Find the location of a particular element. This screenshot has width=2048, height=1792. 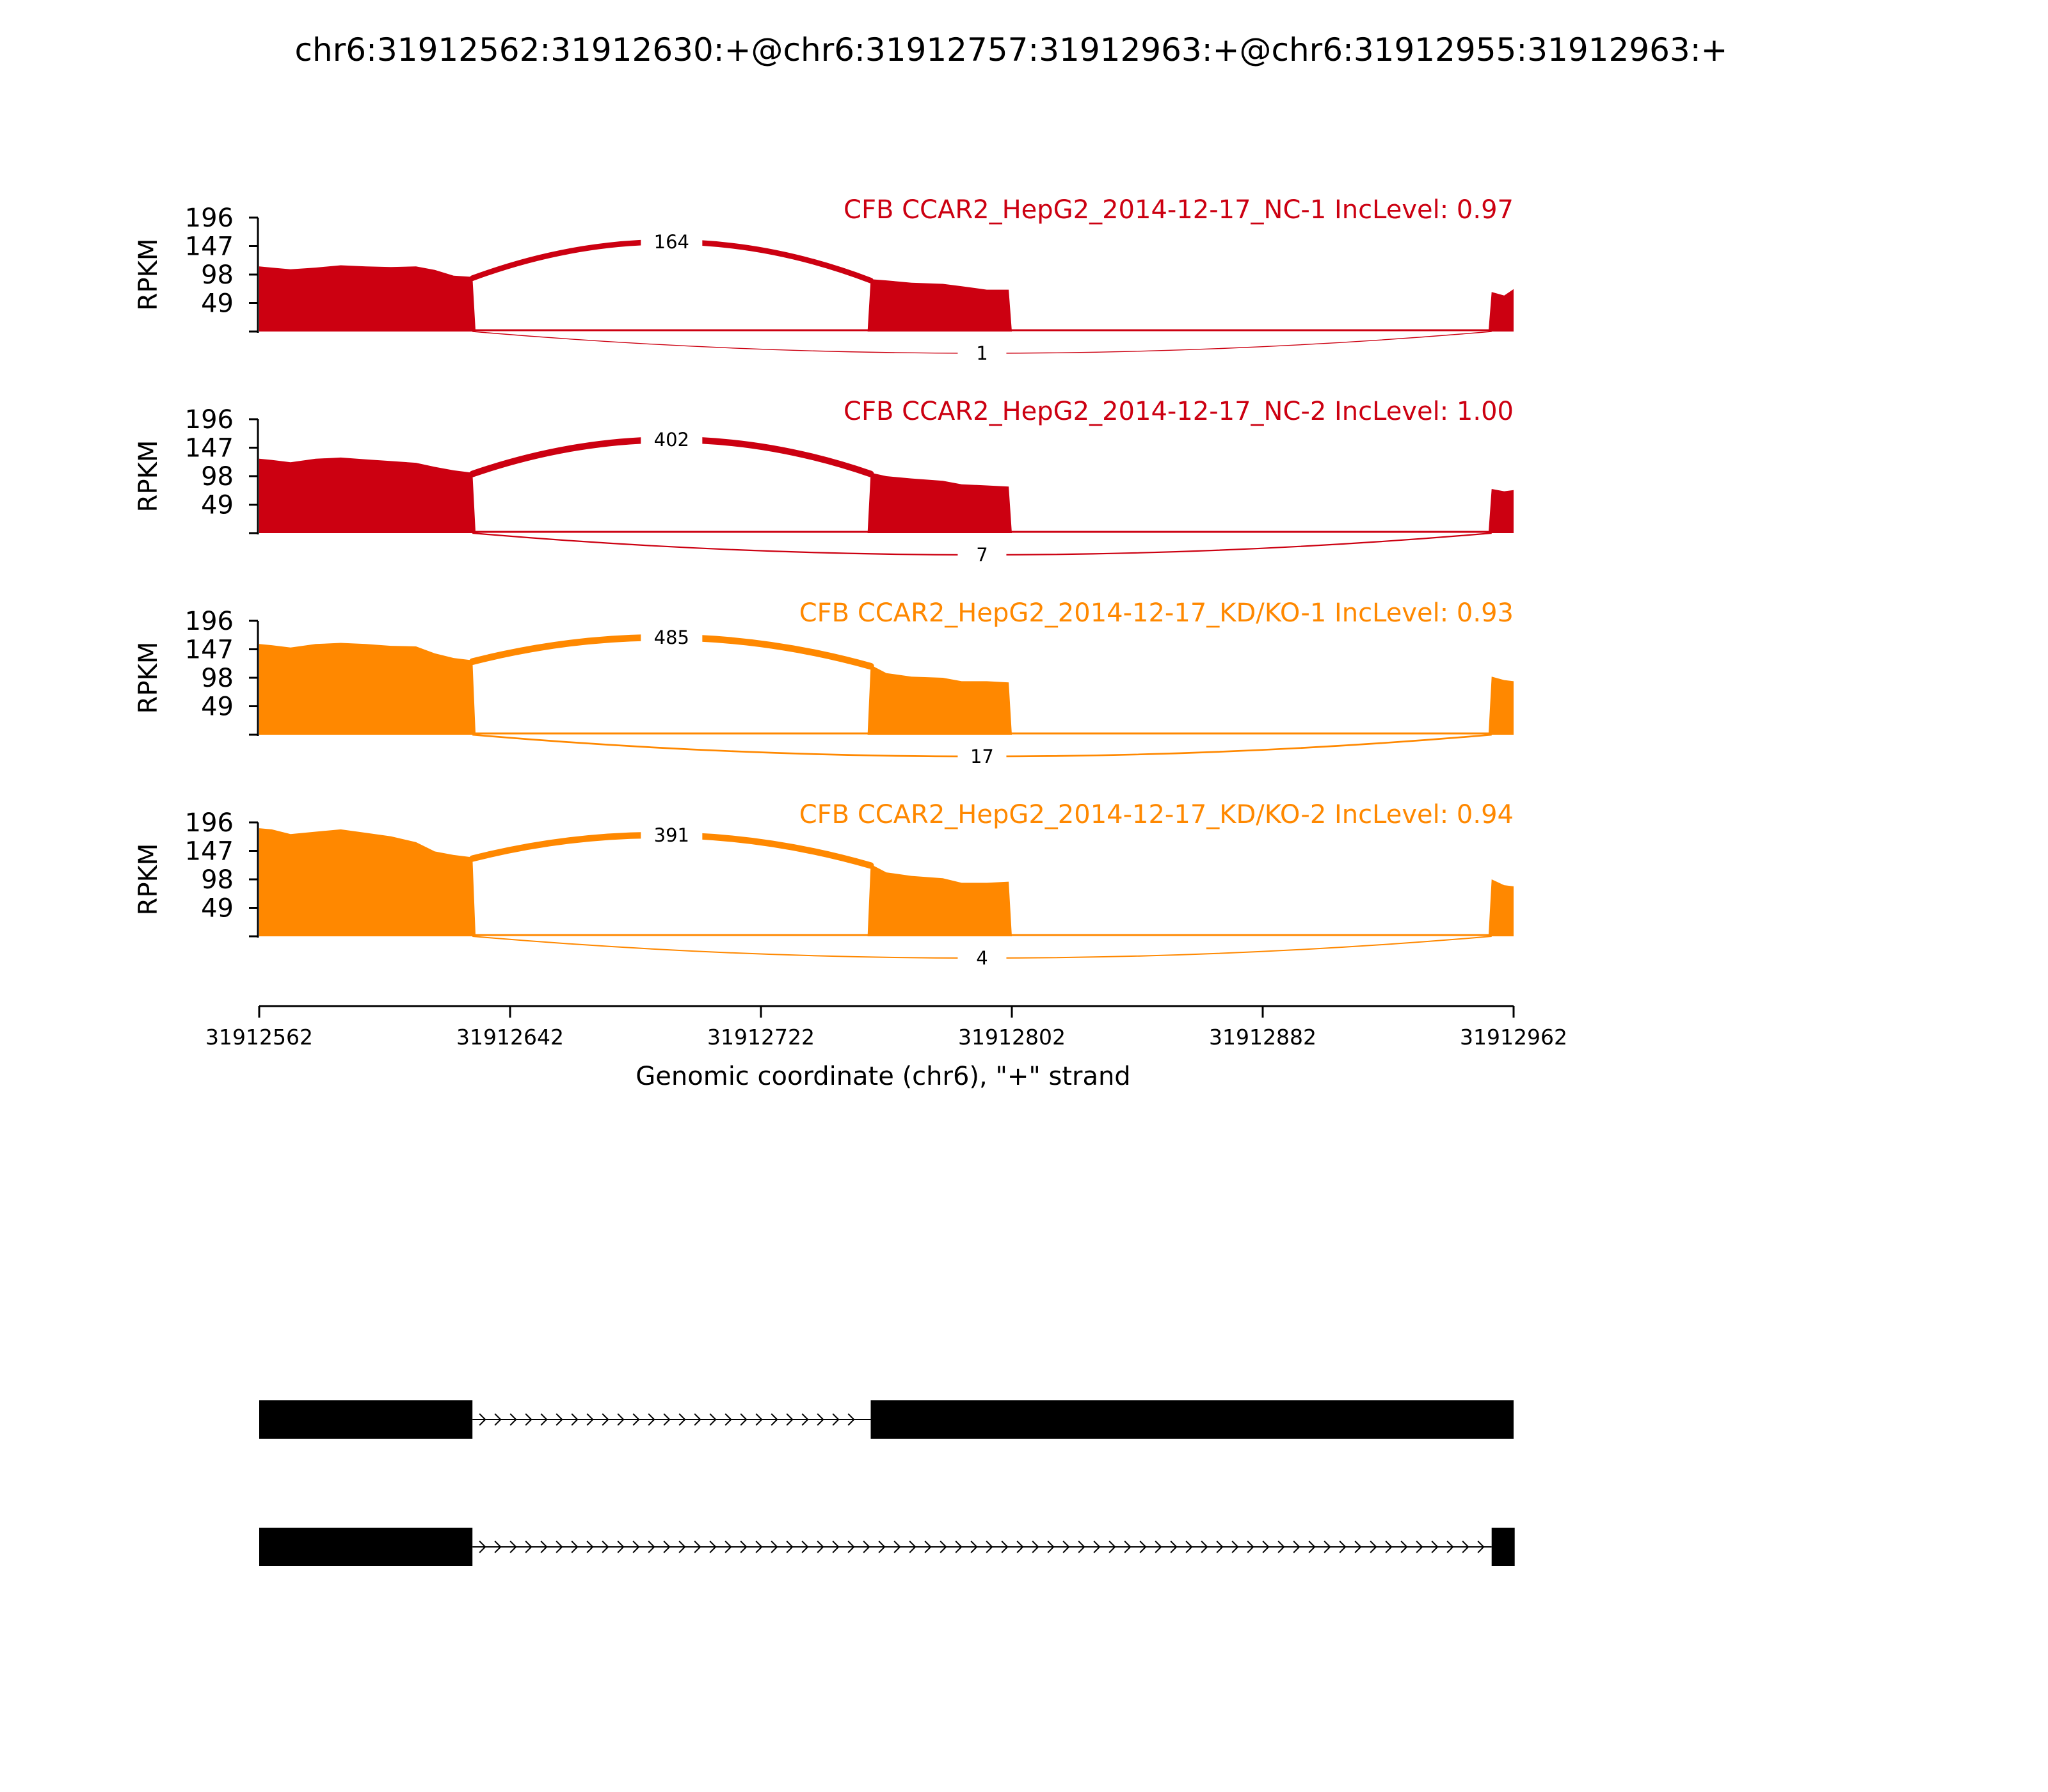

x-tick-label: 31912882 is located at coordinates (1262, 1037).